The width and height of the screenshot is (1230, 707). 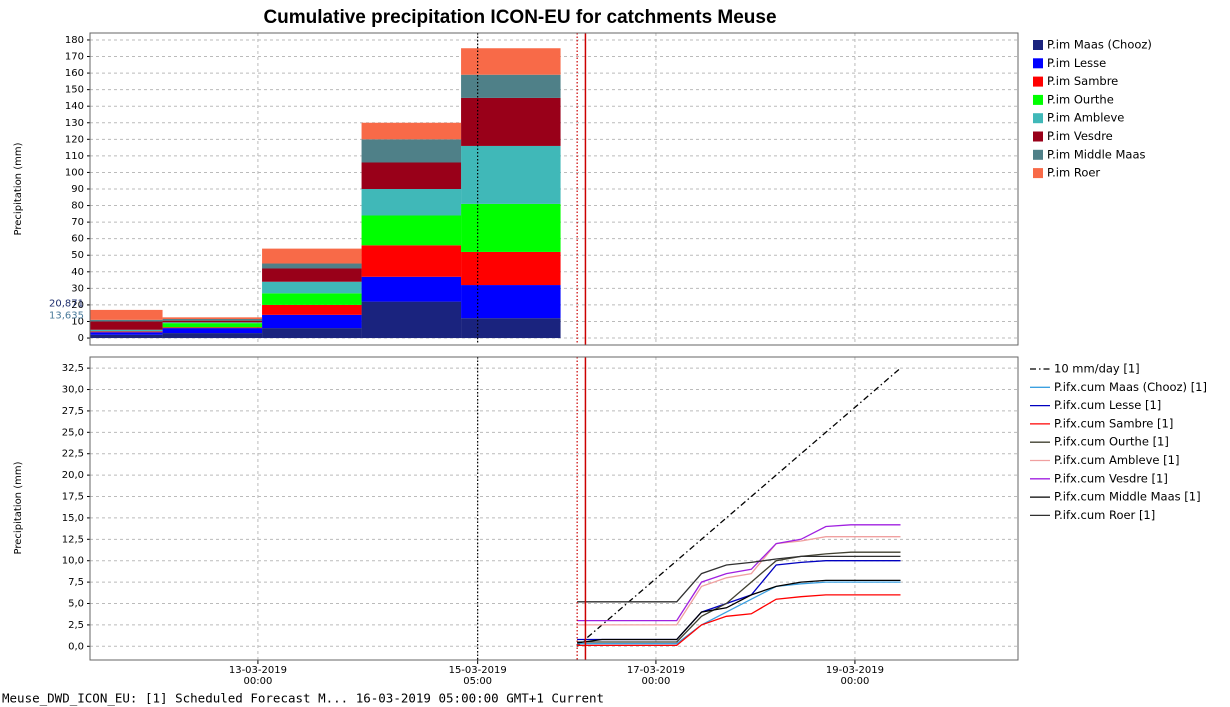 What do you see at coordinates (1104, 515) in the screenshot?
I see `legend-label: P.ifx.cum Roer [1]` at bounding box center [1104, 515].